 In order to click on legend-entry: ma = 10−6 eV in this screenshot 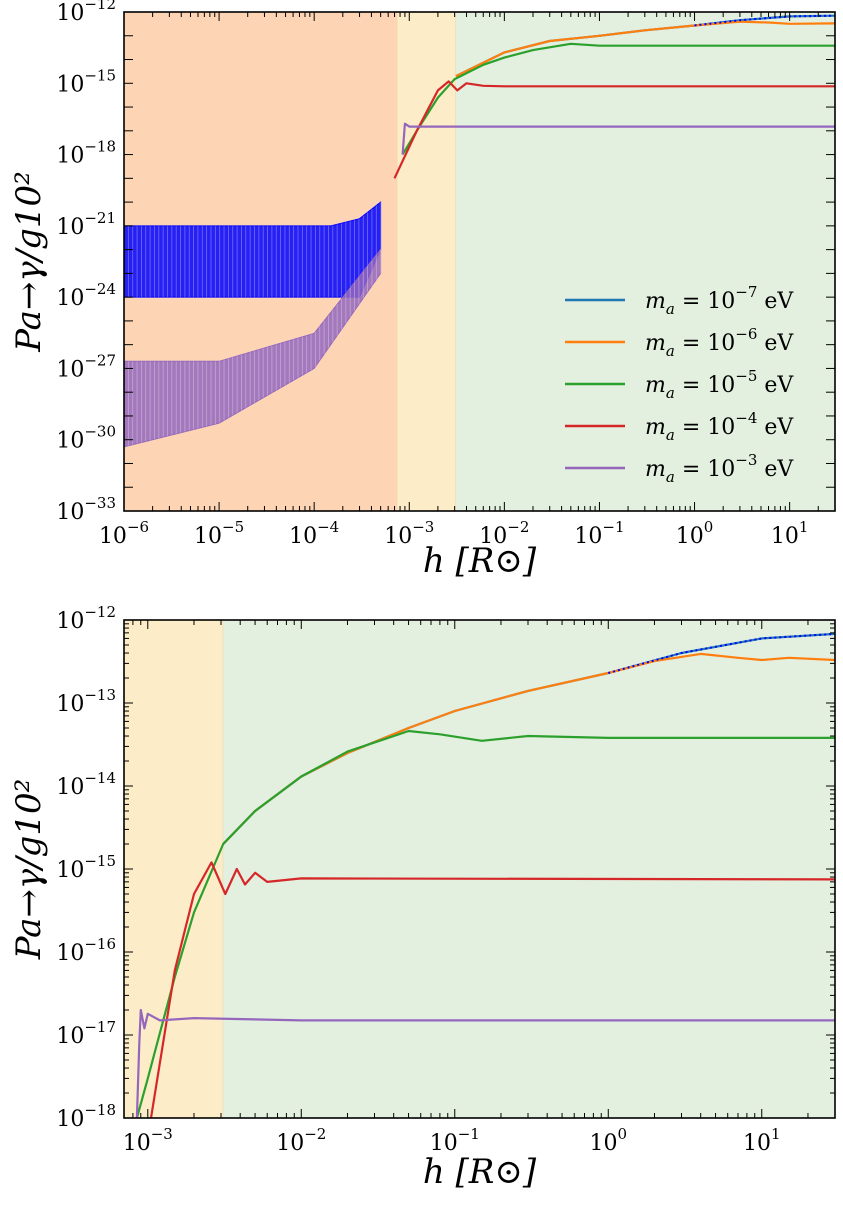, I will do `click(719, 342)`.